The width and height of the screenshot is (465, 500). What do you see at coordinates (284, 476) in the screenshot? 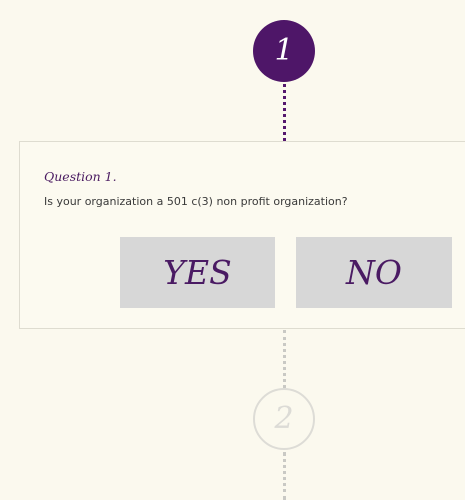
I see `step-connector-trailing` at bounding box center [284, 476].